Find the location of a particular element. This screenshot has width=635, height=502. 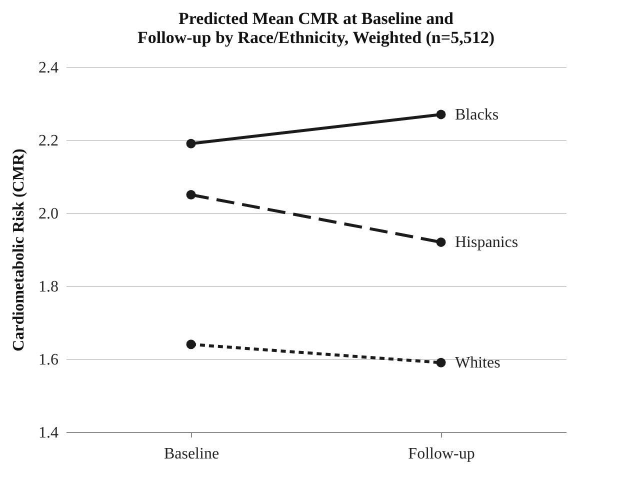

y-tick-label: 2.2 is located at coordinates (48, 141).